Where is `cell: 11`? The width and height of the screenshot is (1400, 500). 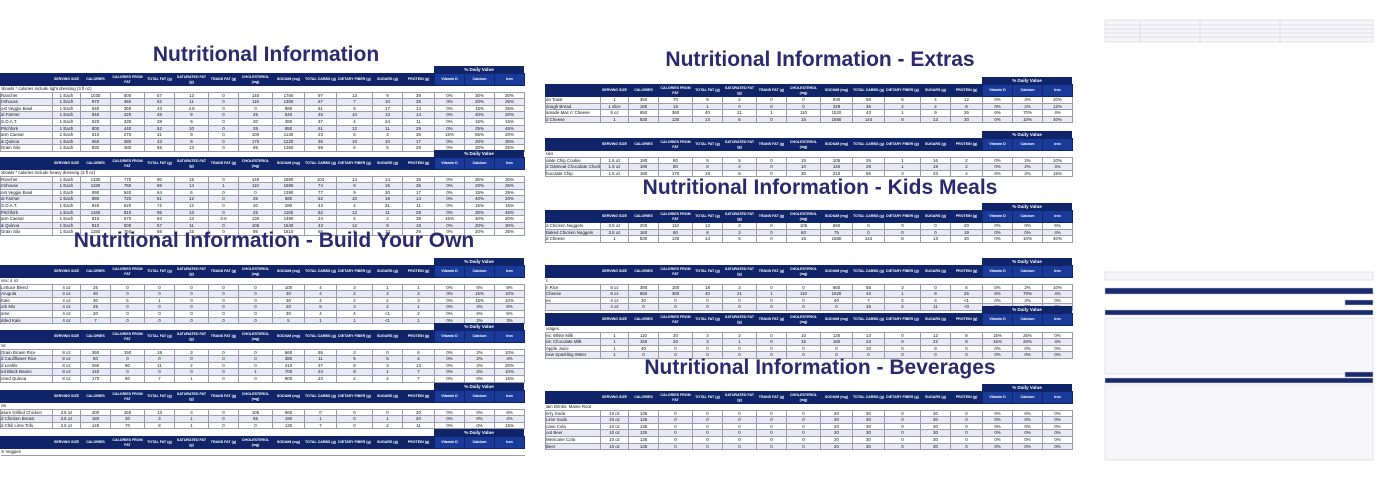
cell: 11 is located at coordinates (387, 212).